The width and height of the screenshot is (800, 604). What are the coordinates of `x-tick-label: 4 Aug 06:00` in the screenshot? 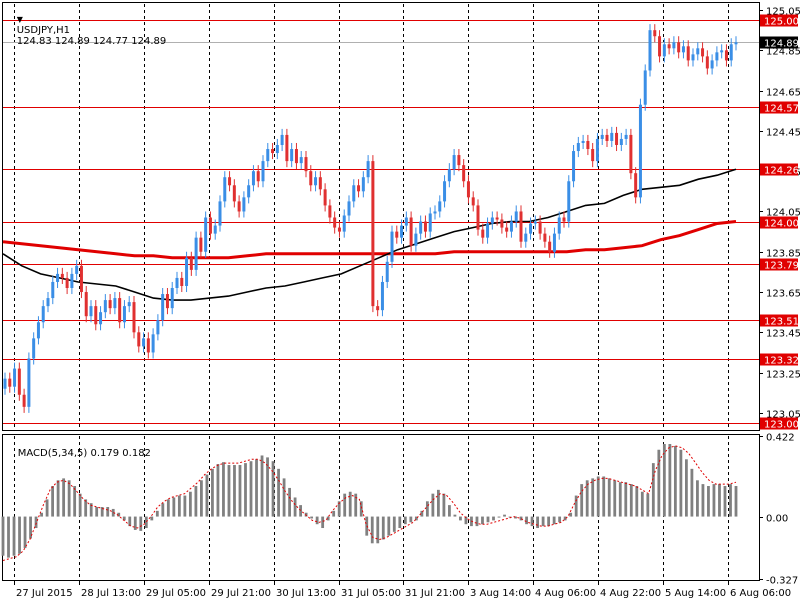 It's located at (565, 593).